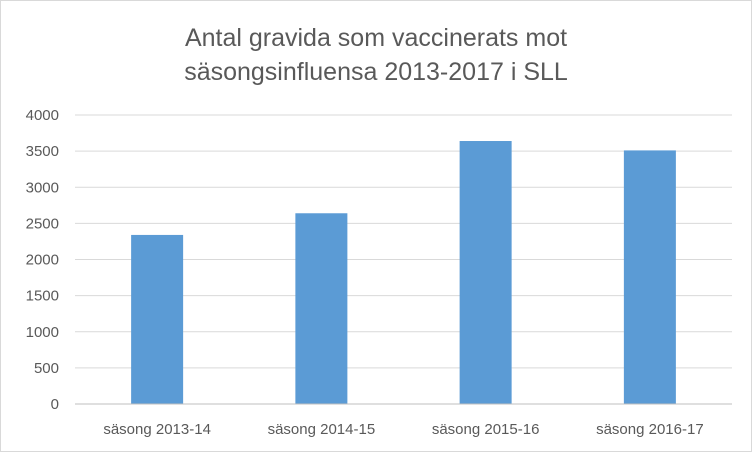  I want to click on y-tick-label: 4000, so click(42, 115).